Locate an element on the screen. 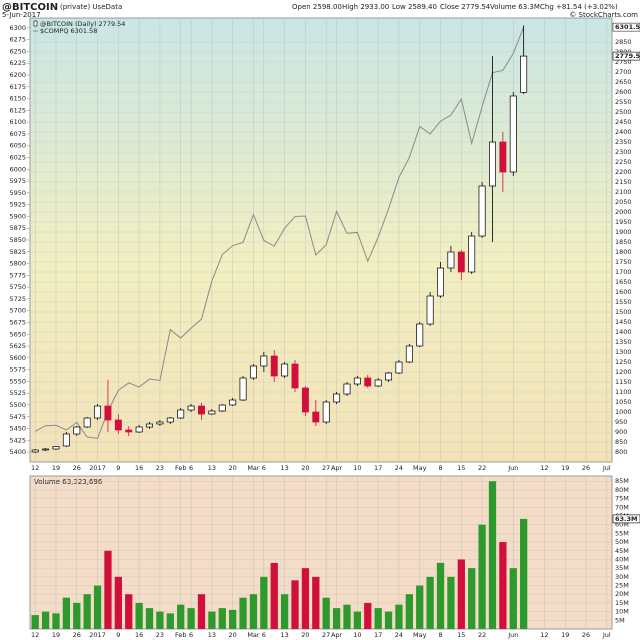 This screenshot has width=640, height=640. x-tick-label: May is located at coordinates (420, 468).